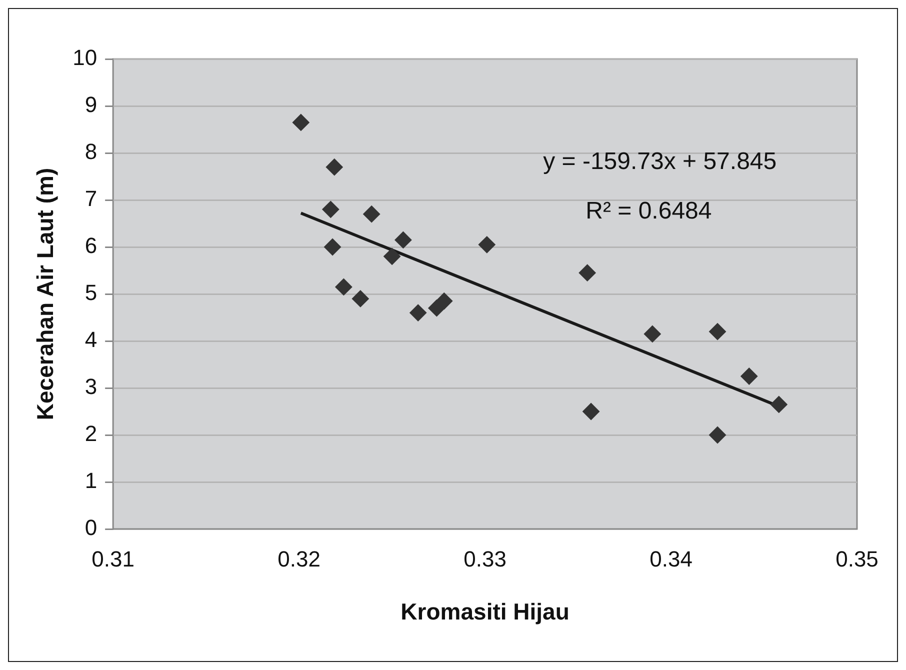  Describe the element at coordinates (113, 559) in the screenshot. I see `x-tick-label: 0.31` at that location.